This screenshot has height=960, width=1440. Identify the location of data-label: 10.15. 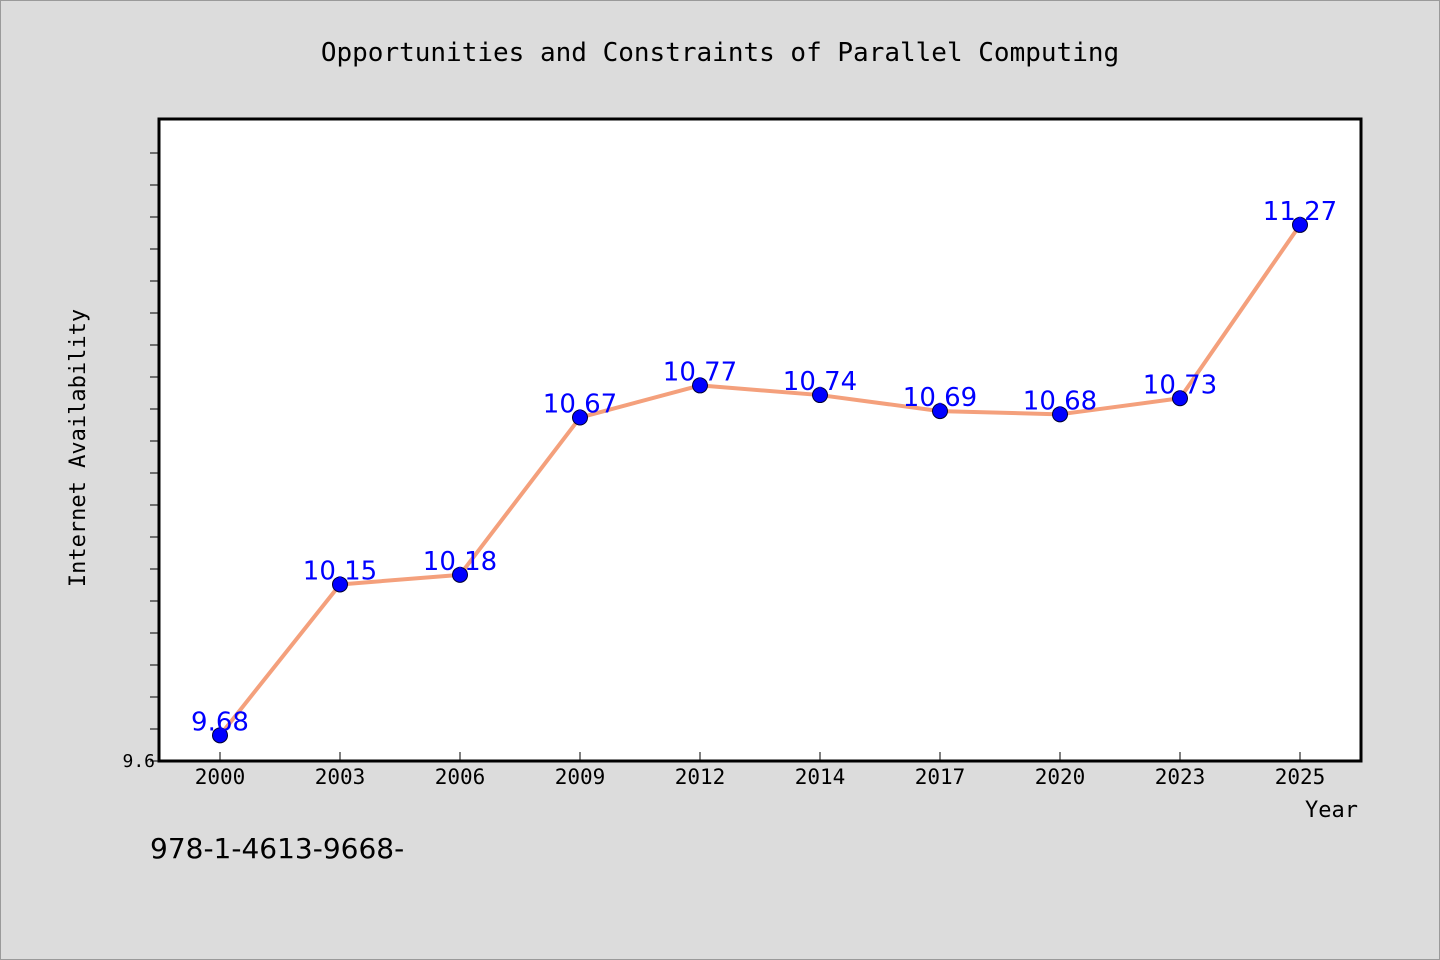
(340, 571).